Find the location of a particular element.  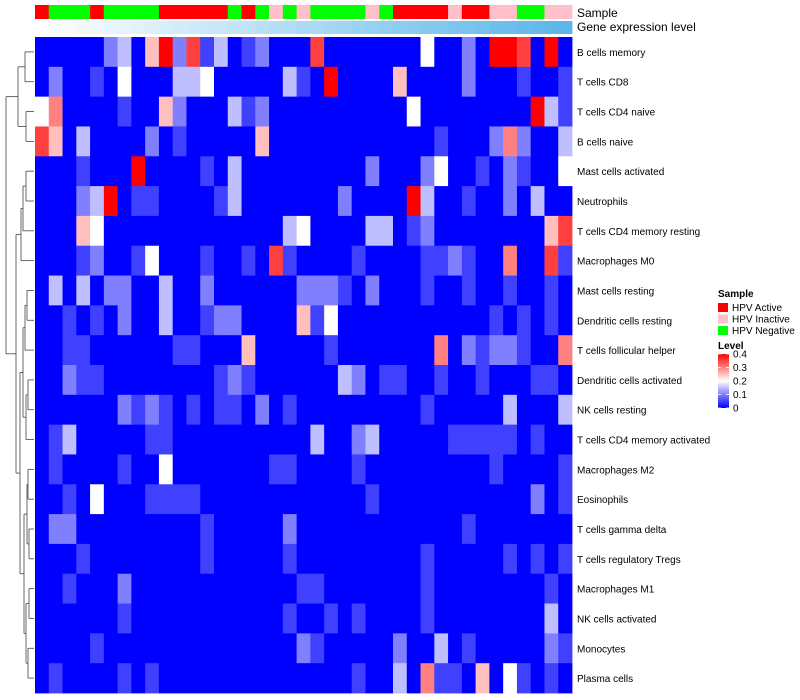

row-label: T cells CD8 is located at coordinates (603, 83).